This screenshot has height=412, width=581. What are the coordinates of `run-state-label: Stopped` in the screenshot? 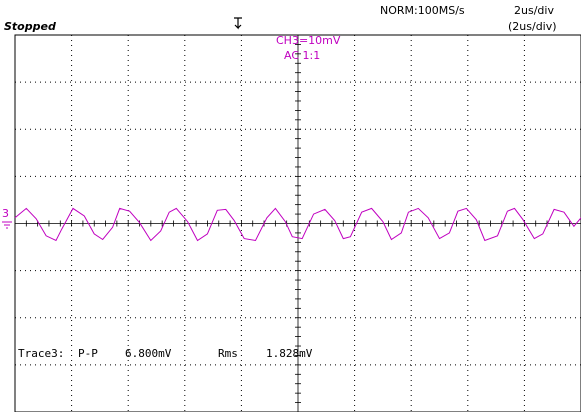 It's located at (30, 26).